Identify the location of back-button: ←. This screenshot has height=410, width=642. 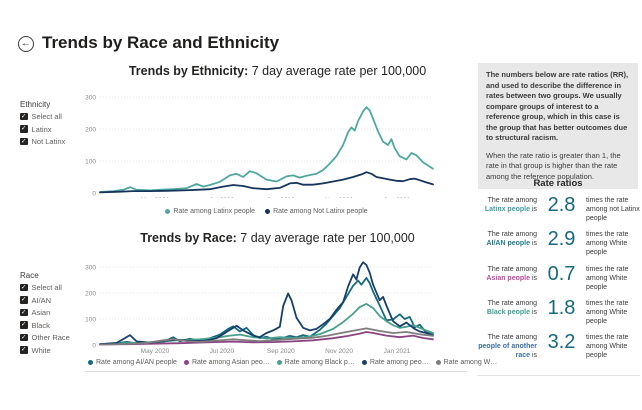
(26, 44).